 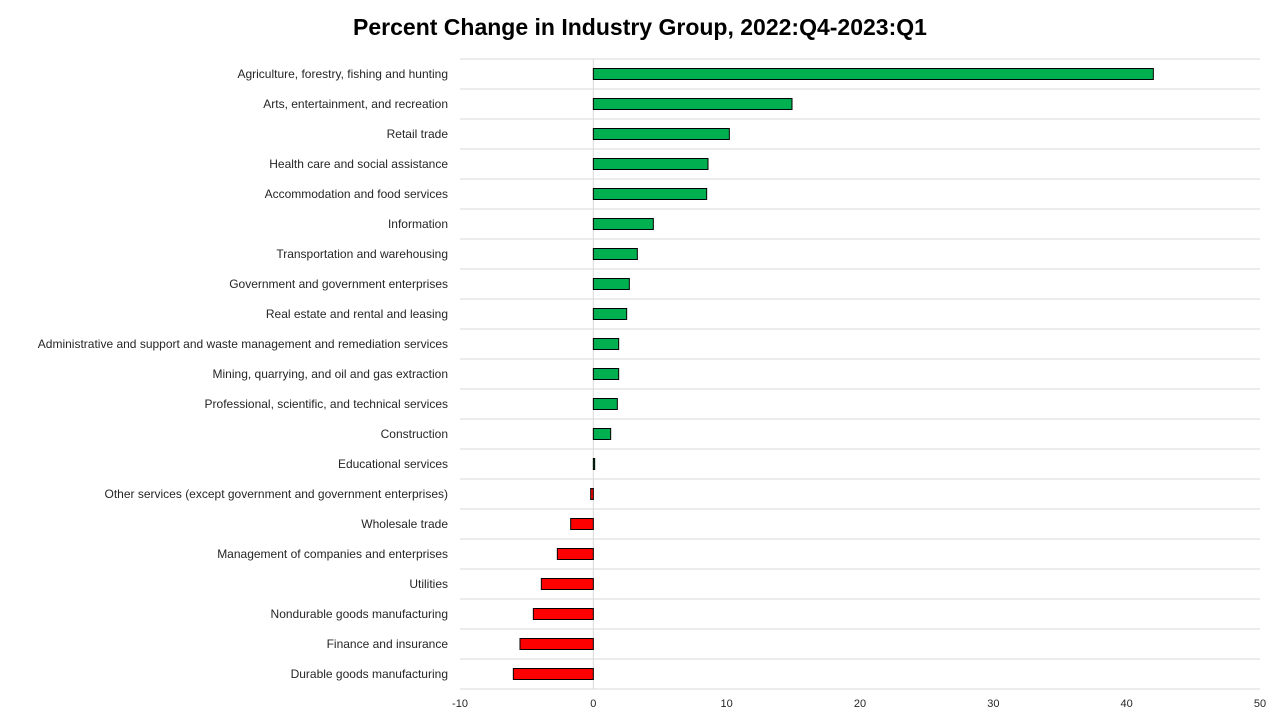 I want to click on category-label: Health care and social assistance, so click(x=358, y=164).